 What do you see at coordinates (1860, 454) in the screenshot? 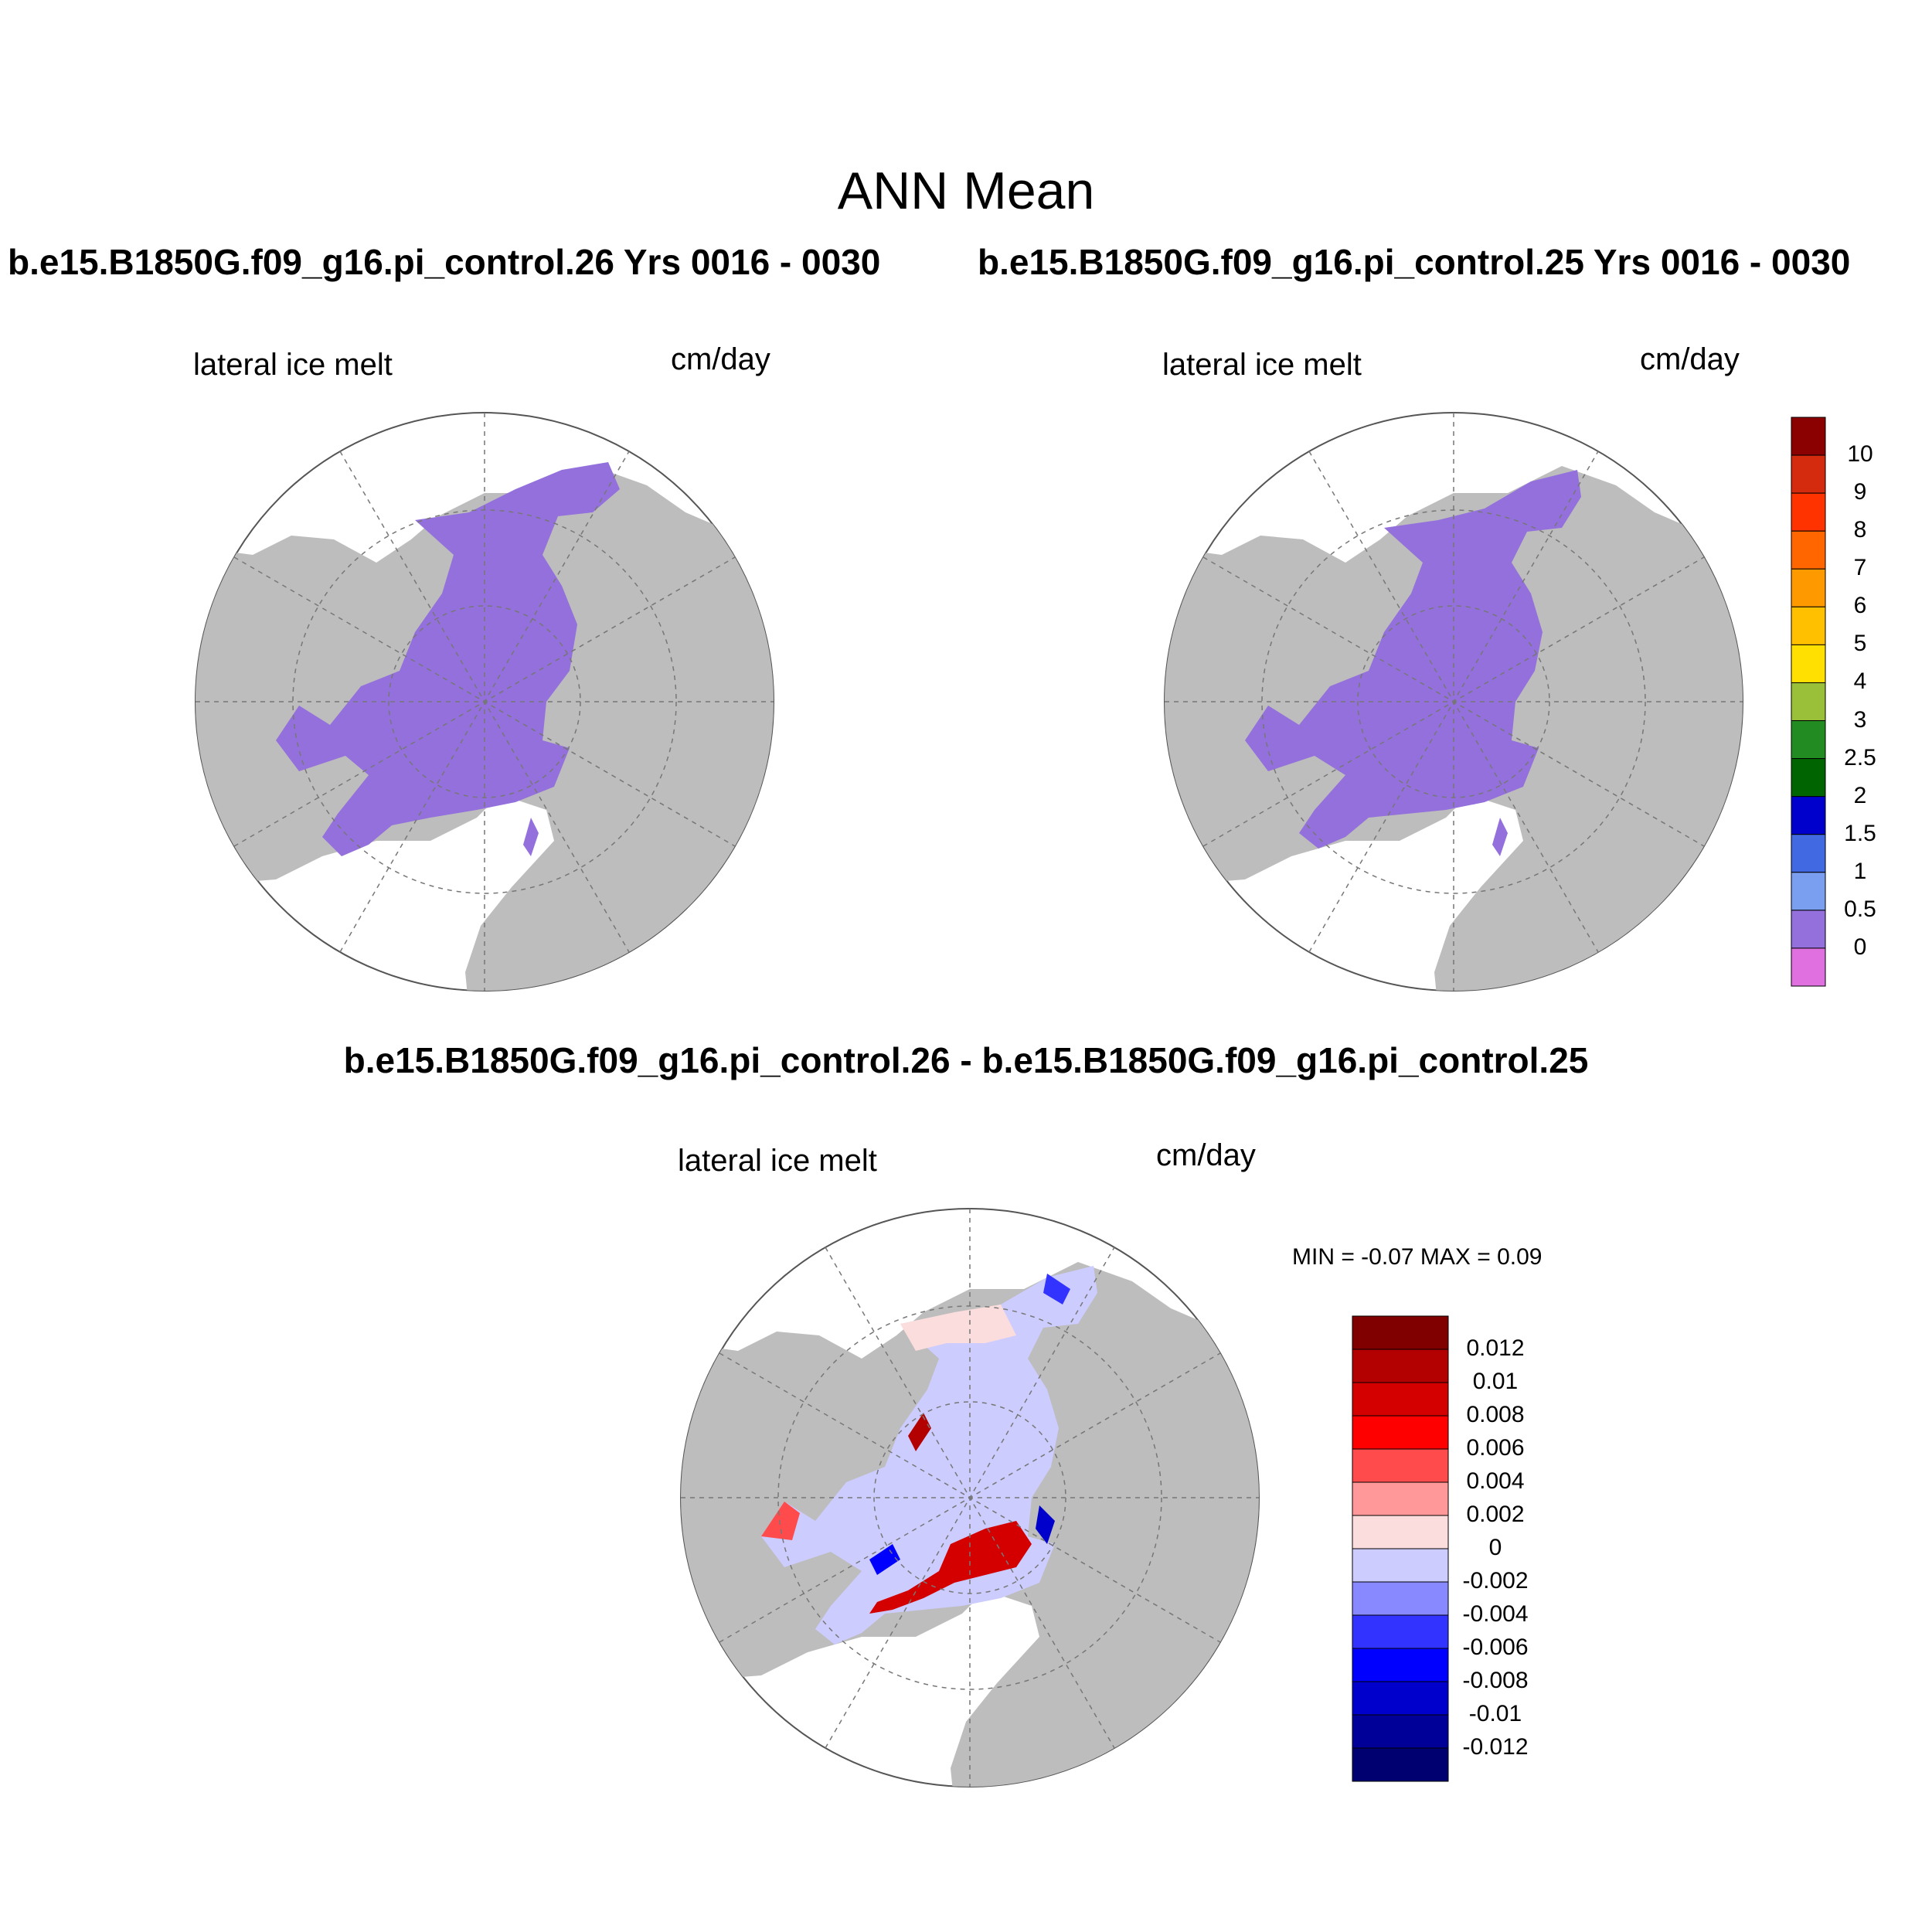
I see `colorbar-tick-label: 10` at bounding box center [1860, 454].